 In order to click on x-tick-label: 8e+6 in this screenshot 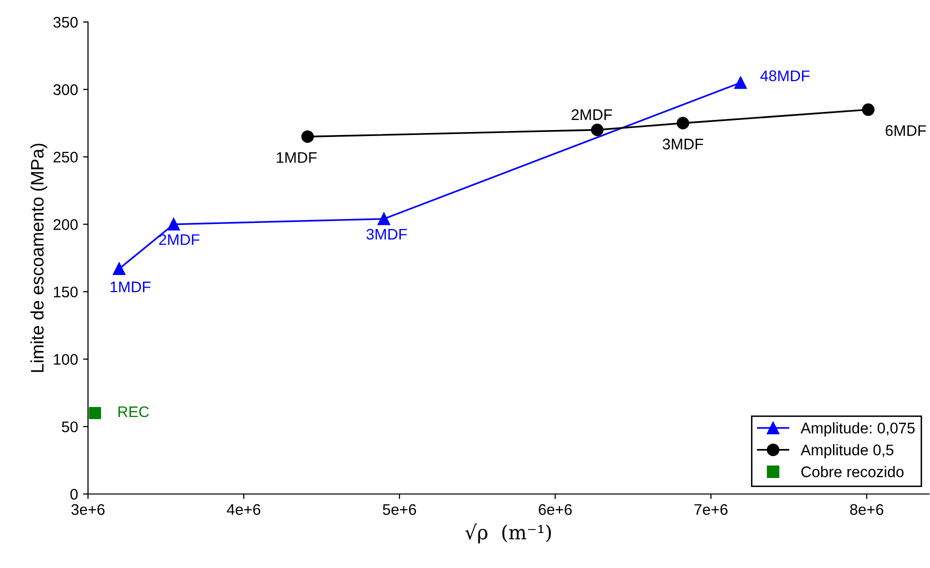, I will do `click(867, 509)`.